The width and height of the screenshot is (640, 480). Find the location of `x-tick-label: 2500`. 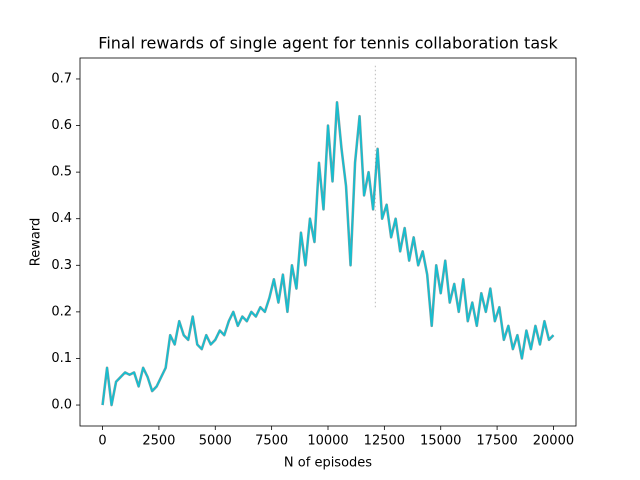

x-tick-label: 2500 is located at coordinates (158, 441).